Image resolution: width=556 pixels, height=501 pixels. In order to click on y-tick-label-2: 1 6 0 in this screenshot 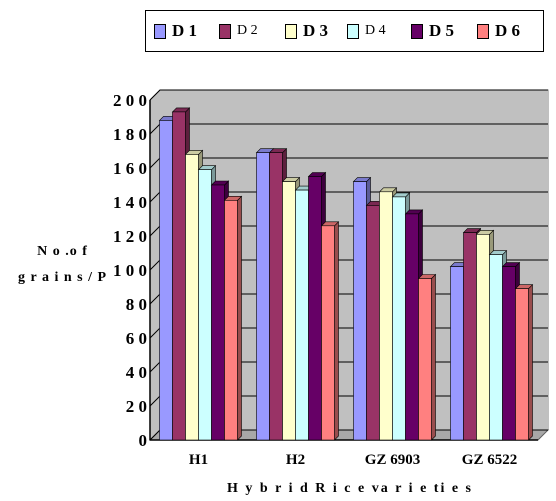, I will do `click(130, 168)`.